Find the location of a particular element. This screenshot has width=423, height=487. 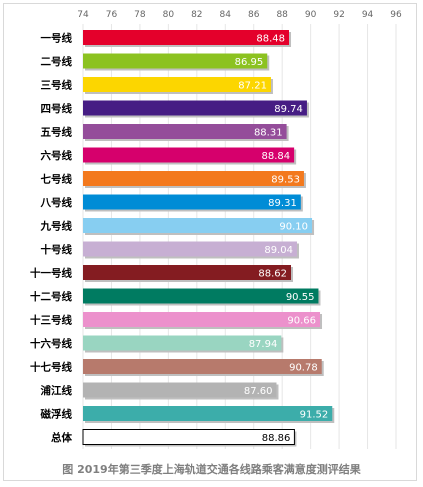

value-label: 89.04 is located at coordinates (278, 250).